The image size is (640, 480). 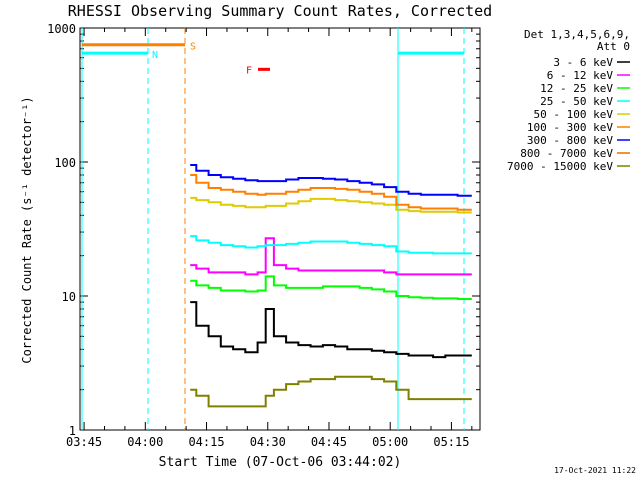 What do you see at coordinates (570, 127) in the screenshot?
I see `legend-entry-label: 100 - 300 keV` at bounding box center [570, 127].